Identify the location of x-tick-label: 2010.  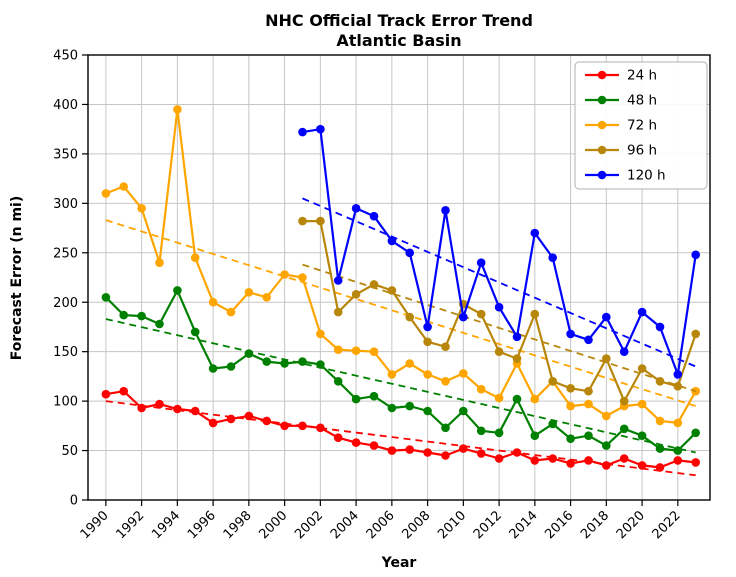
(452, 525).